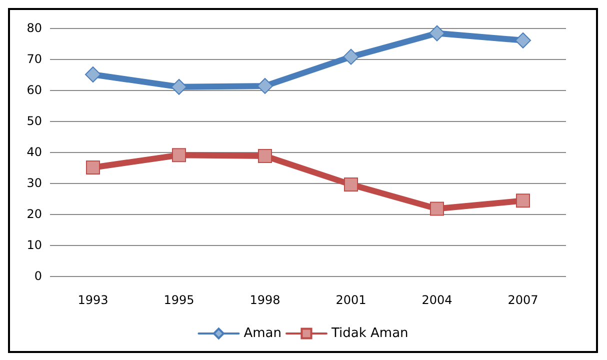  What do you see at coordinates (523, 300) in the screenshot?
I see `x-tick-label: 2007` at bounding box center [523, 300].